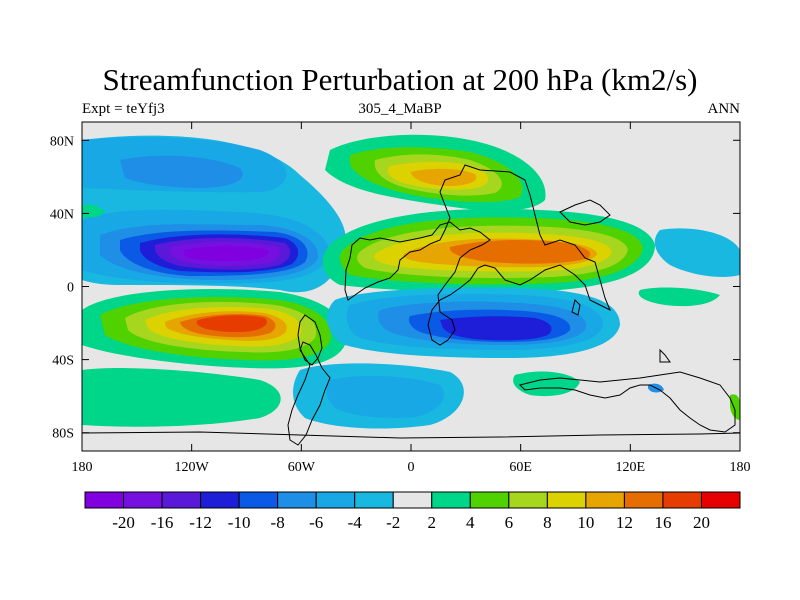 The width and height of the screenshot is (800, 600). What do you see at coordinates (470, 522) in the screenshot?
I see `colorbar-label: 4` at bounding box center [470, 522].